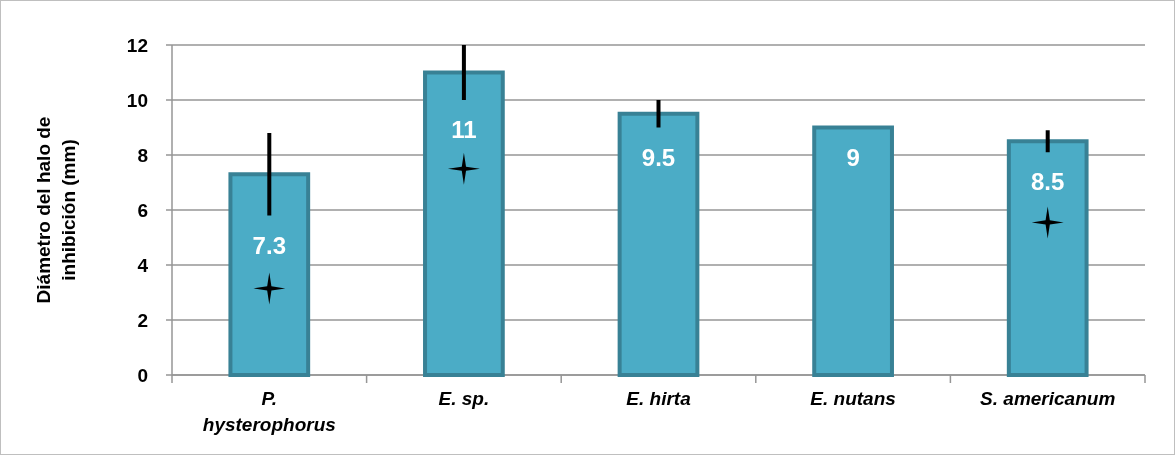 The width and height of the screenshot is (1175, 455). Describe the element at coordinates (269, 411) in the screenshot. I see `x-tick-label: P. hysterophorus` at that location.